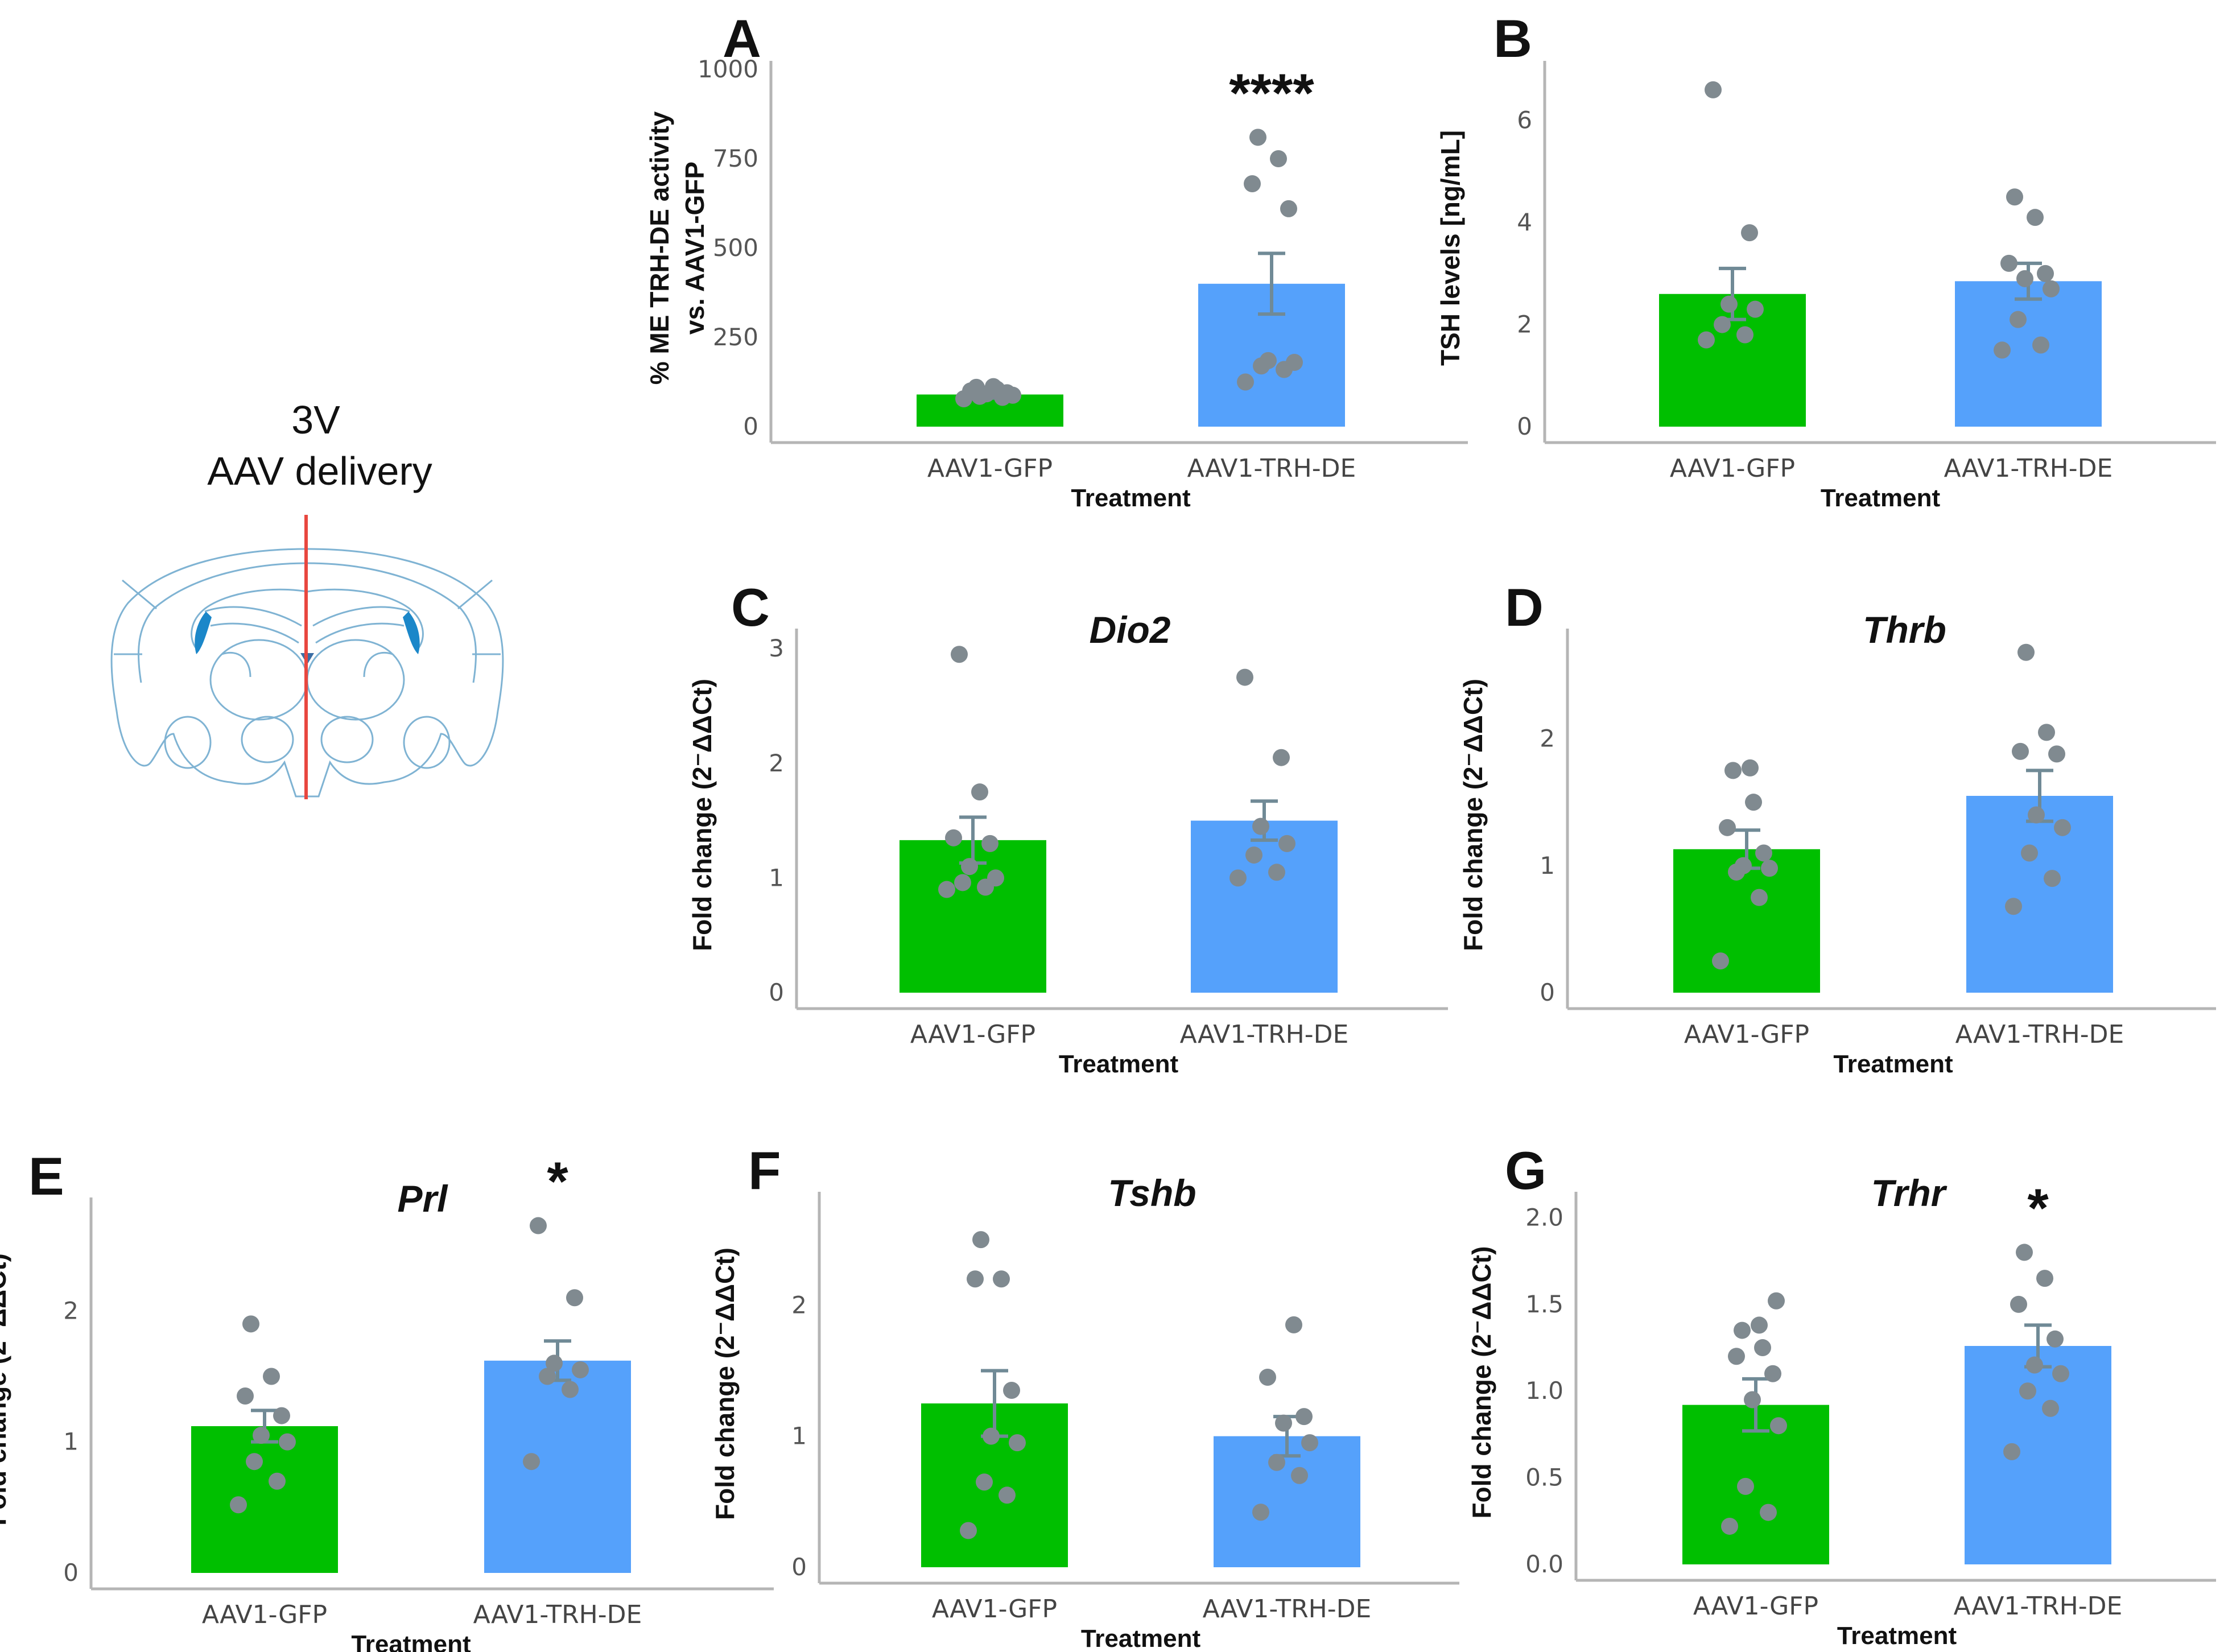 The image size is (2228, 1652). I want to click on y-tick-label: 250, so click(736, 337).